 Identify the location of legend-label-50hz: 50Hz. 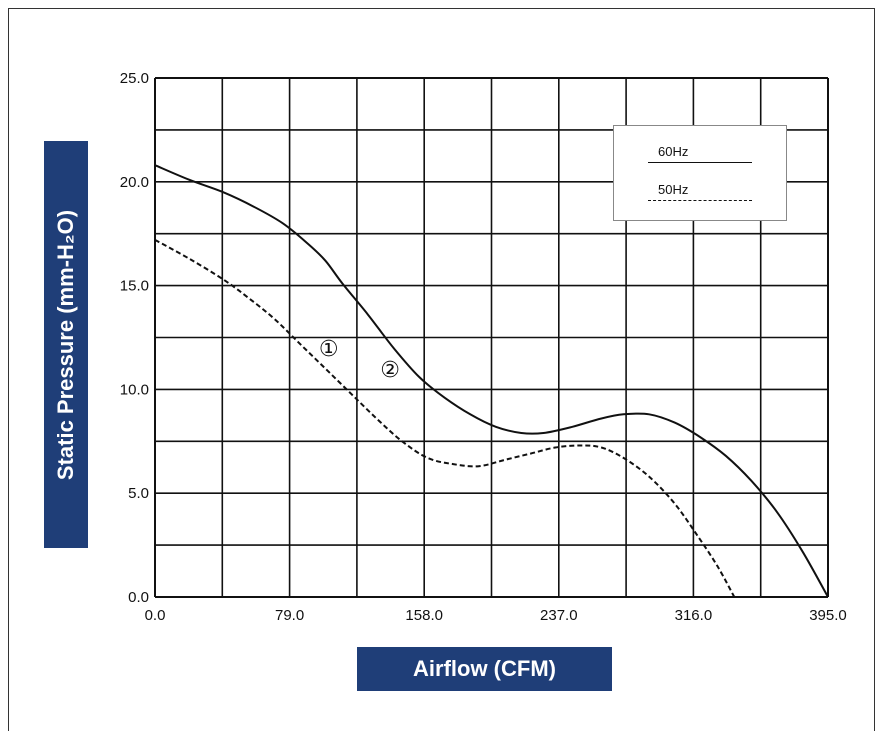
(673, 189).